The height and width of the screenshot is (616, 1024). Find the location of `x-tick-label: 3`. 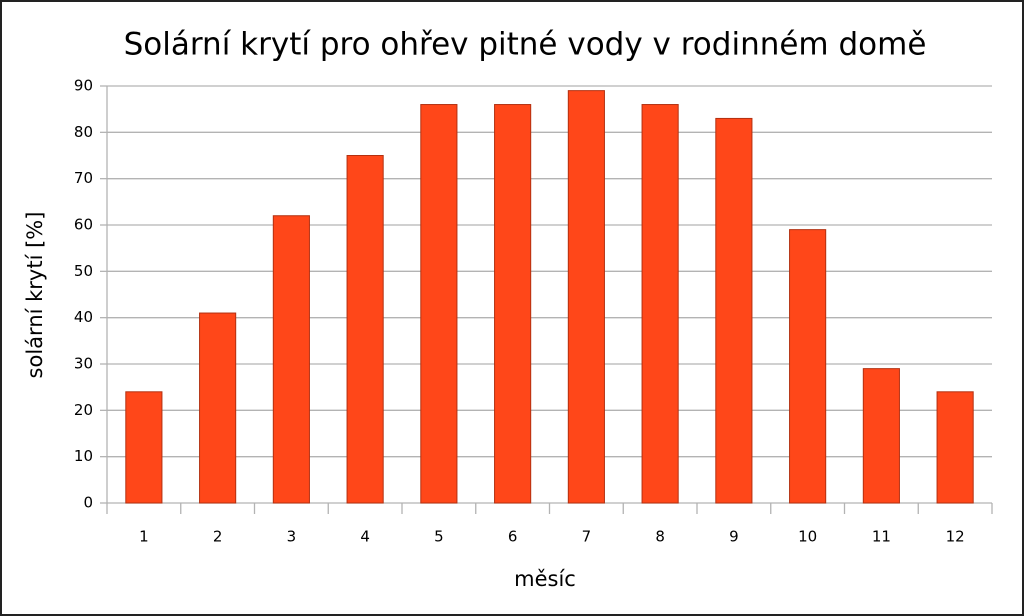

x-tick-label: 3 is located at coordinates (292, 537).